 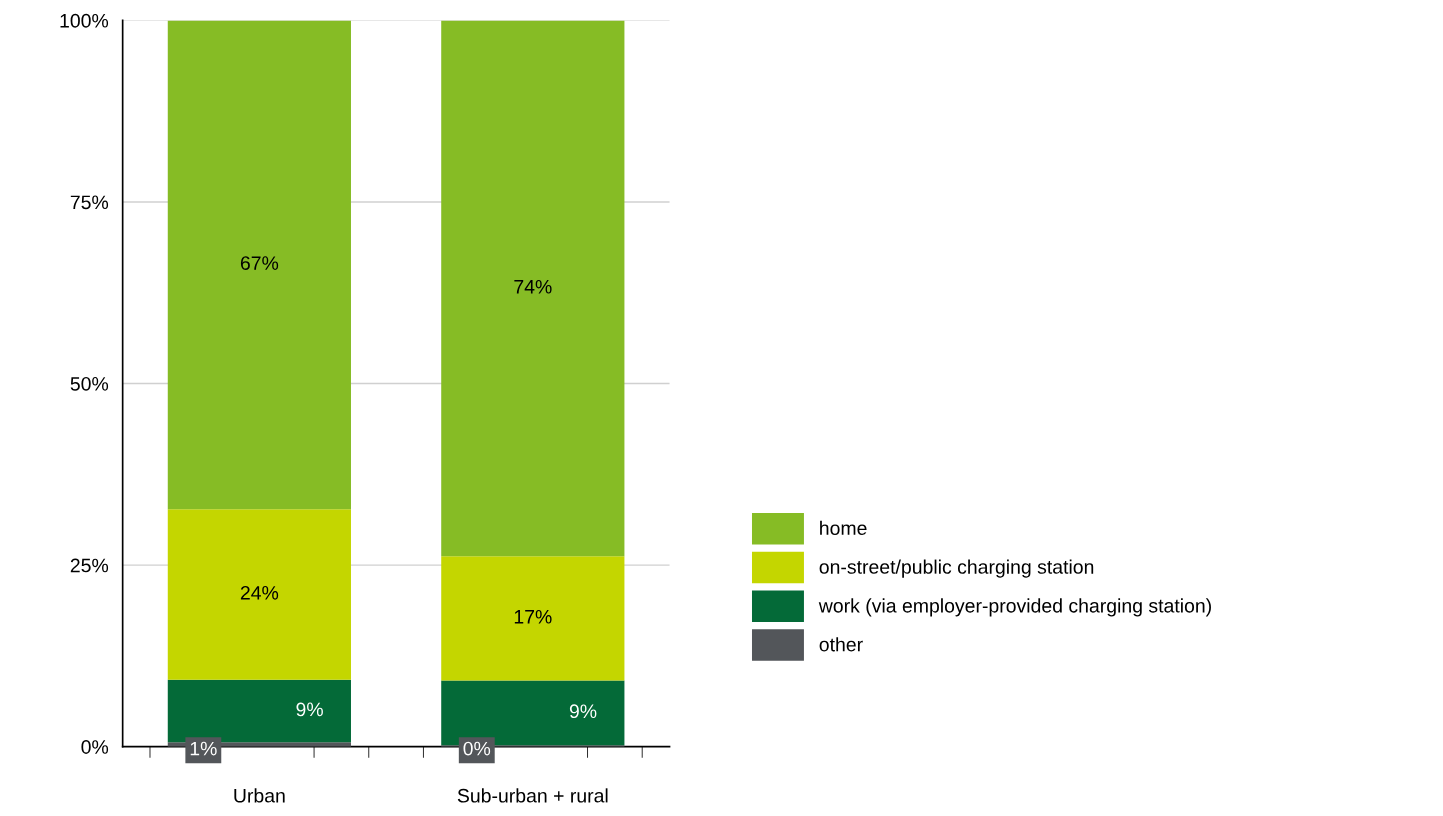 I want to click on legend-label: on-street/public charging station, so click(x=956, y=568).